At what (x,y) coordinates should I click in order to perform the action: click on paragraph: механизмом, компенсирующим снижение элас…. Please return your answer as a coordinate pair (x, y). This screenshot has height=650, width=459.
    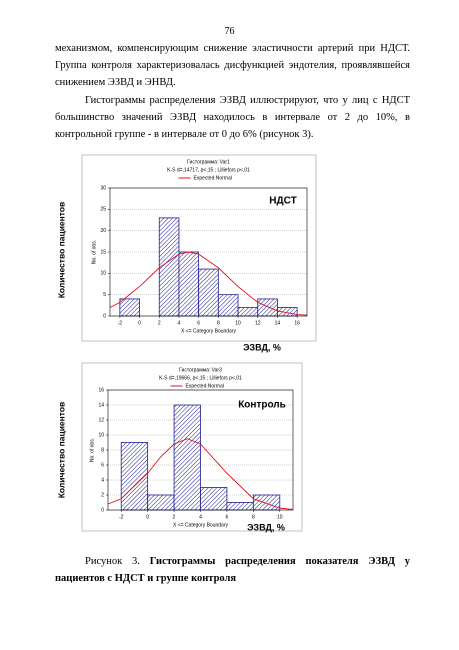
    Looking at the image, I should click on (232, 65).